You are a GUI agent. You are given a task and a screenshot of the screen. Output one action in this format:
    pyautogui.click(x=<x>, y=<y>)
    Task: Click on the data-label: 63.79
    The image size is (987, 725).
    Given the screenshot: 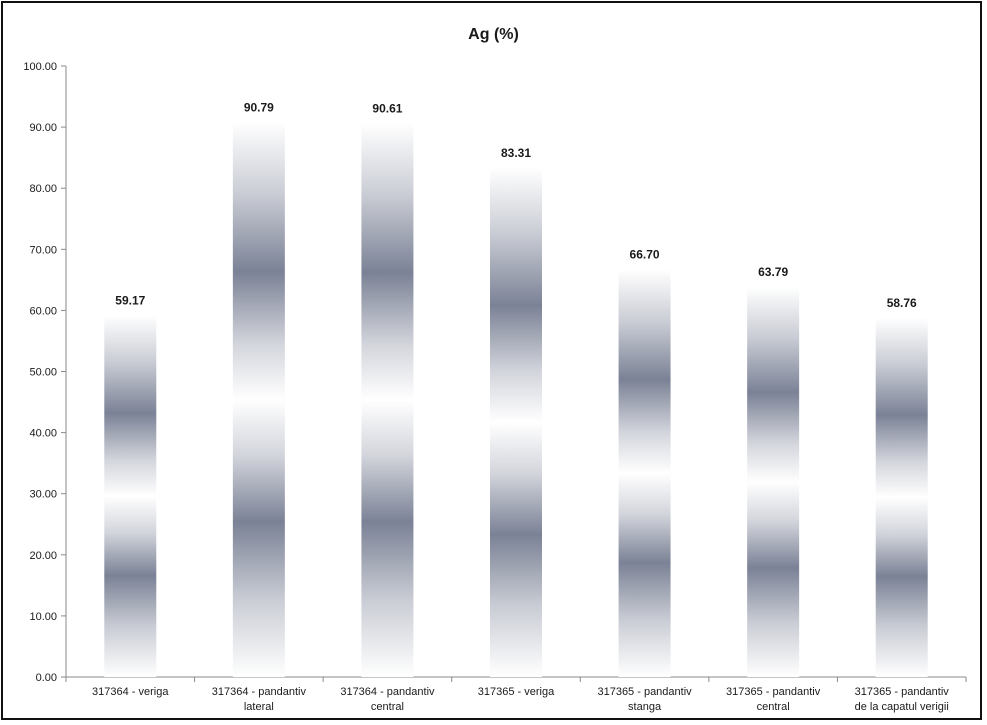 What is the action you would take?
    pyautogui.click(x=773, y=272)
    